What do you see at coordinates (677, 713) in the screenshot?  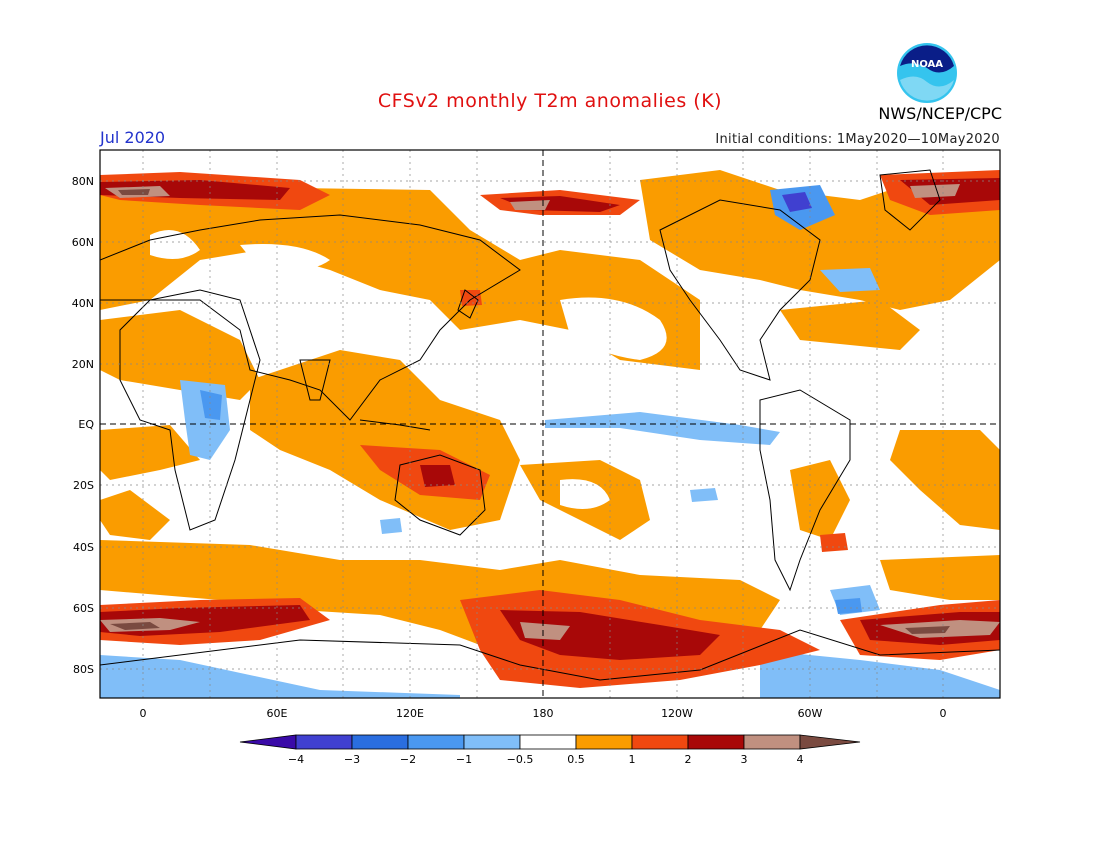 I see `lon-label: 120W` at bounding box center [677, 713].